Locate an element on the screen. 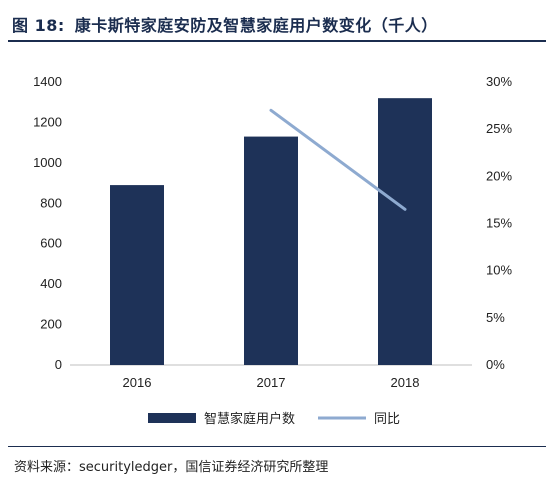 This screenshot has width=554, height=484. source-note: 资料来源：securityledger，国信证券经济研究所整理 is located at coordinates (171, 465).